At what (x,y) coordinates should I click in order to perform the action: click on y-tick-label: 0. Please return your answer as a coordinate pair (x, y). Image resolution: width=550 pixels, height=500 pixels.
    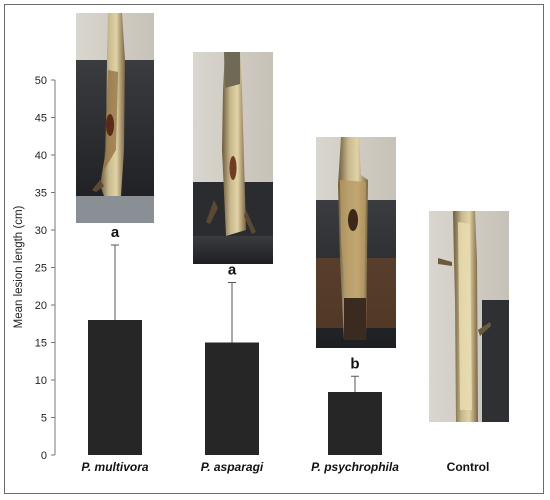
    Looking at the image, I should click on (44, 456).